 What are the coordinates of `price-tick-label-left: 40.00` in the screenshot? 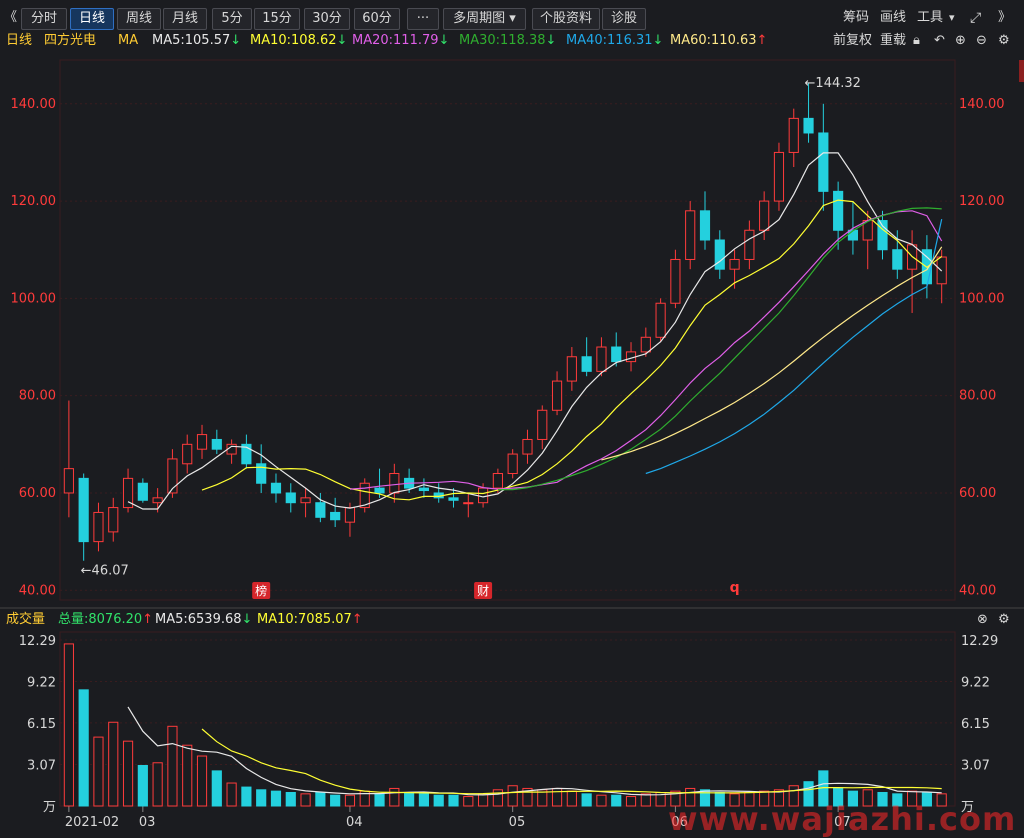 It's located at (37, 590).